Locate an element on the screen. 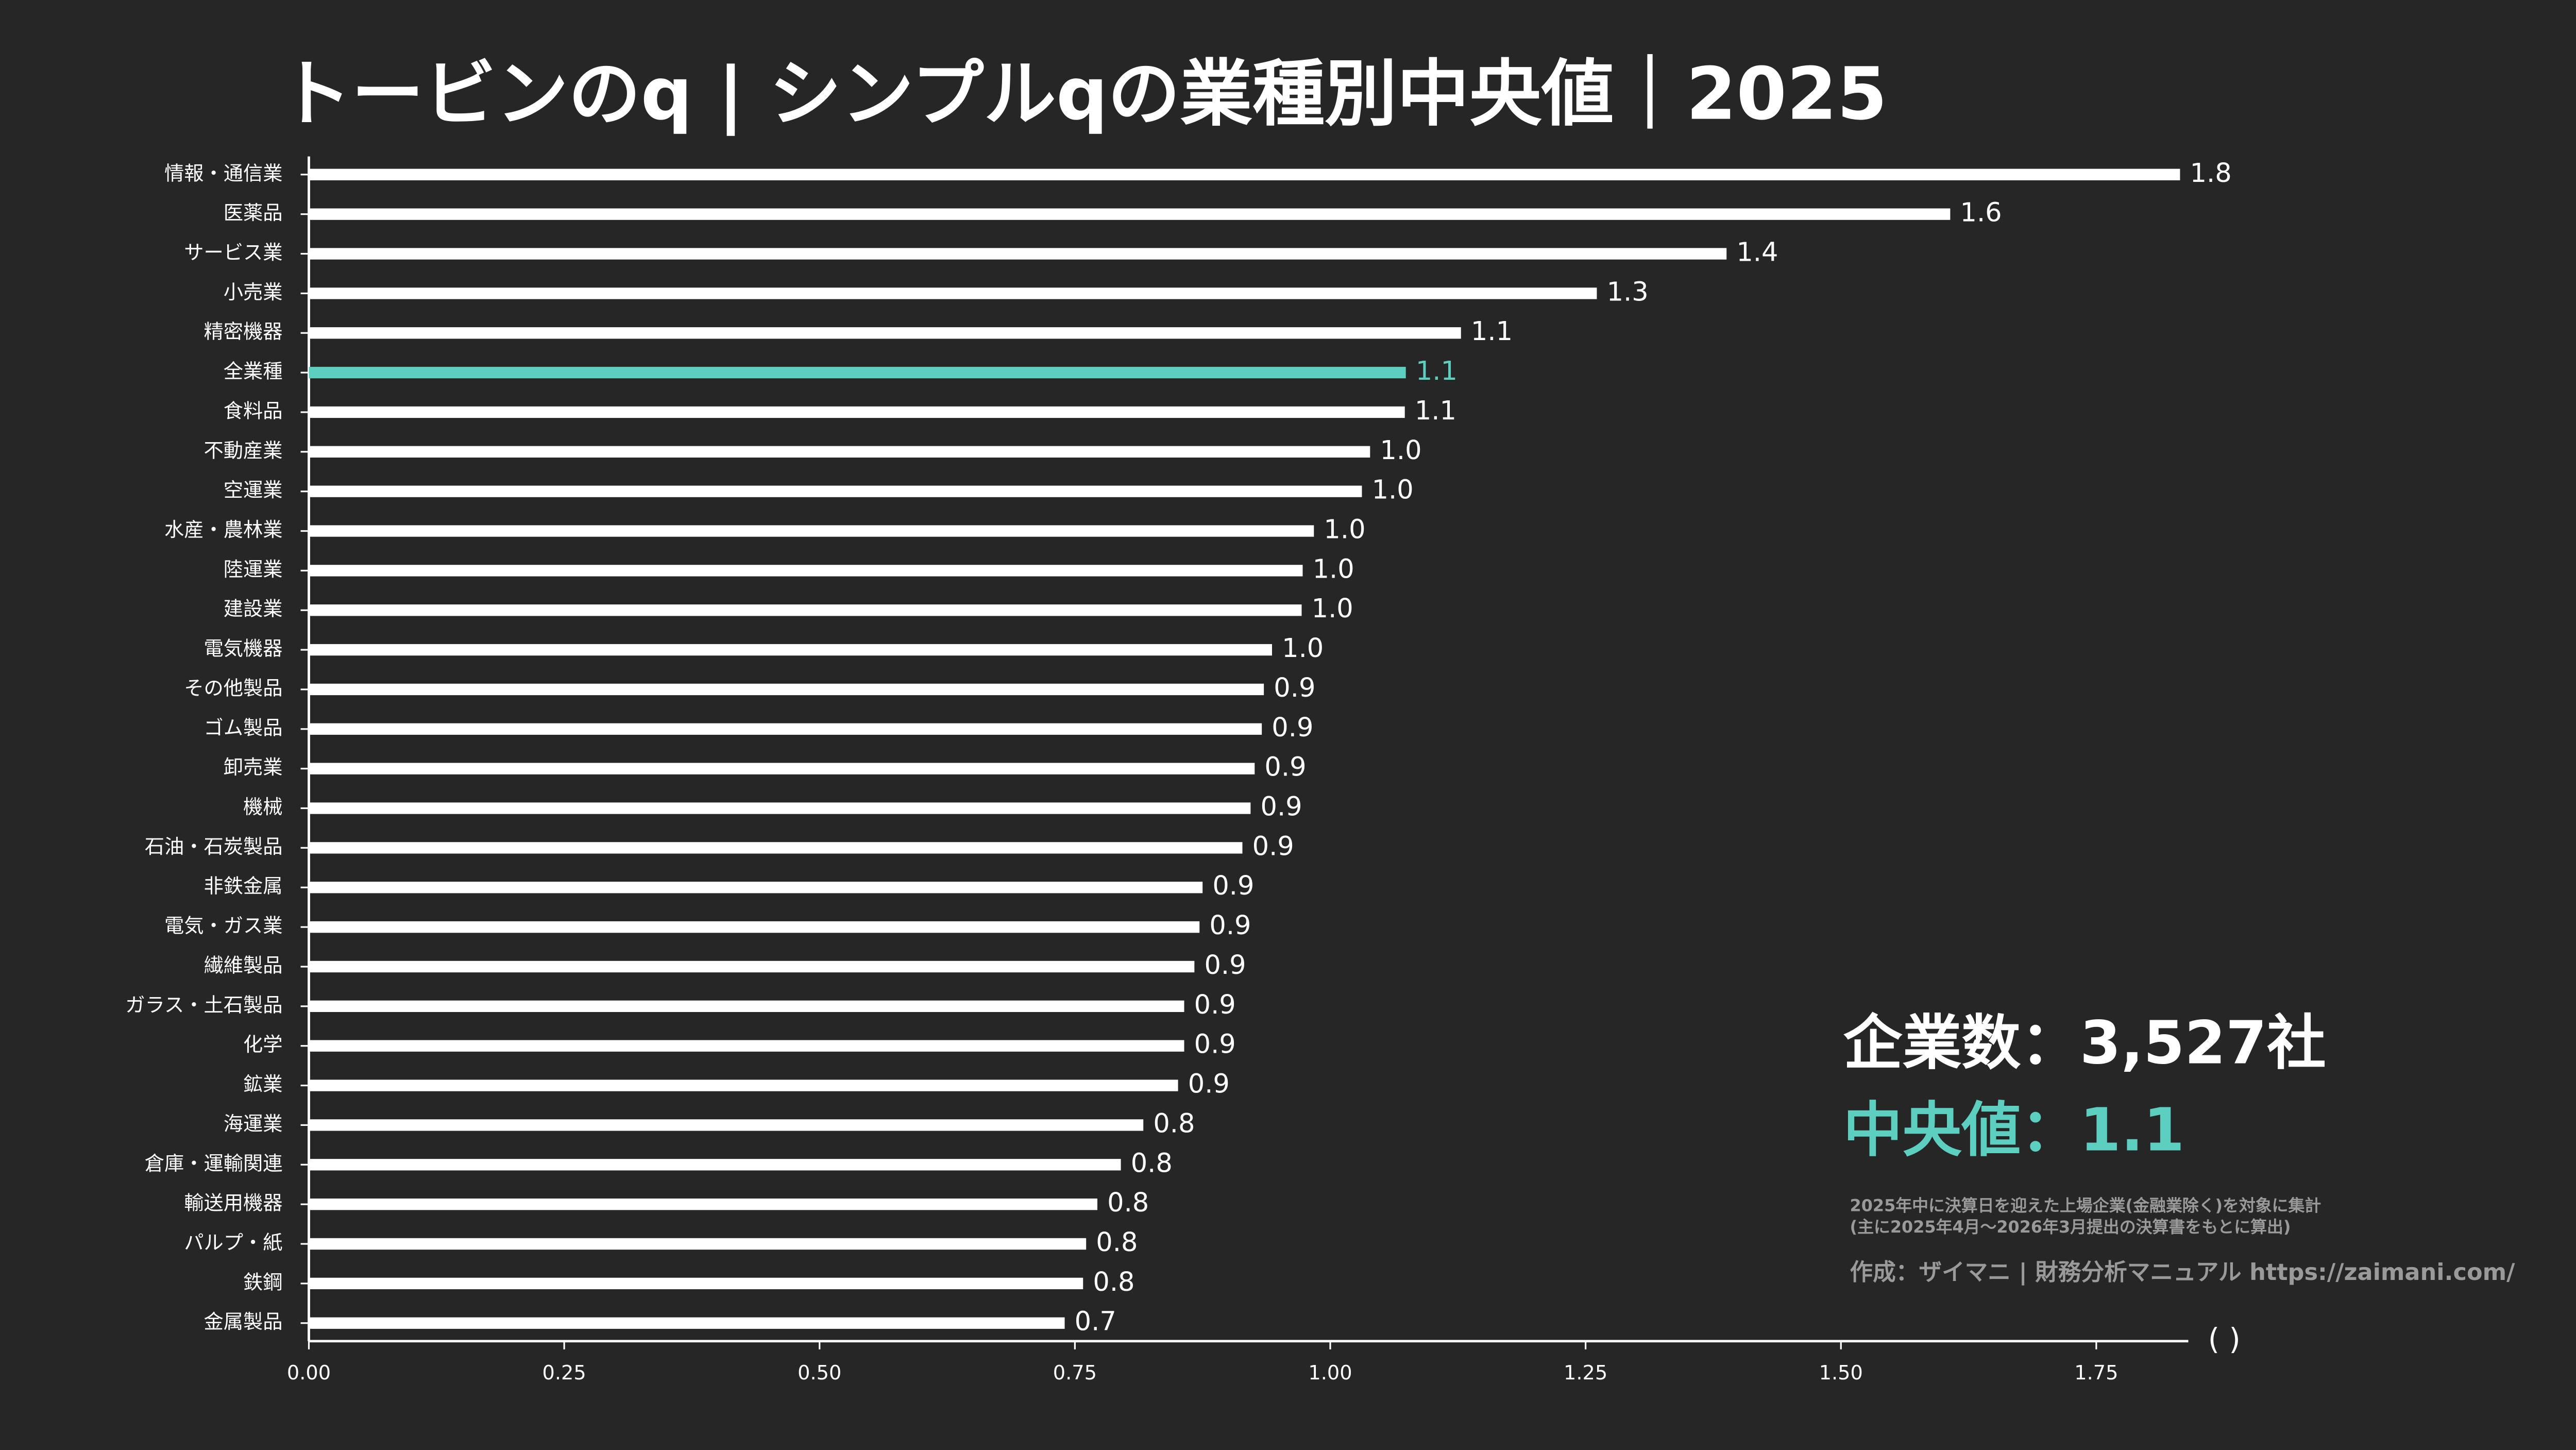  value-label: 1.3 is located at coordinates (1628, 292).